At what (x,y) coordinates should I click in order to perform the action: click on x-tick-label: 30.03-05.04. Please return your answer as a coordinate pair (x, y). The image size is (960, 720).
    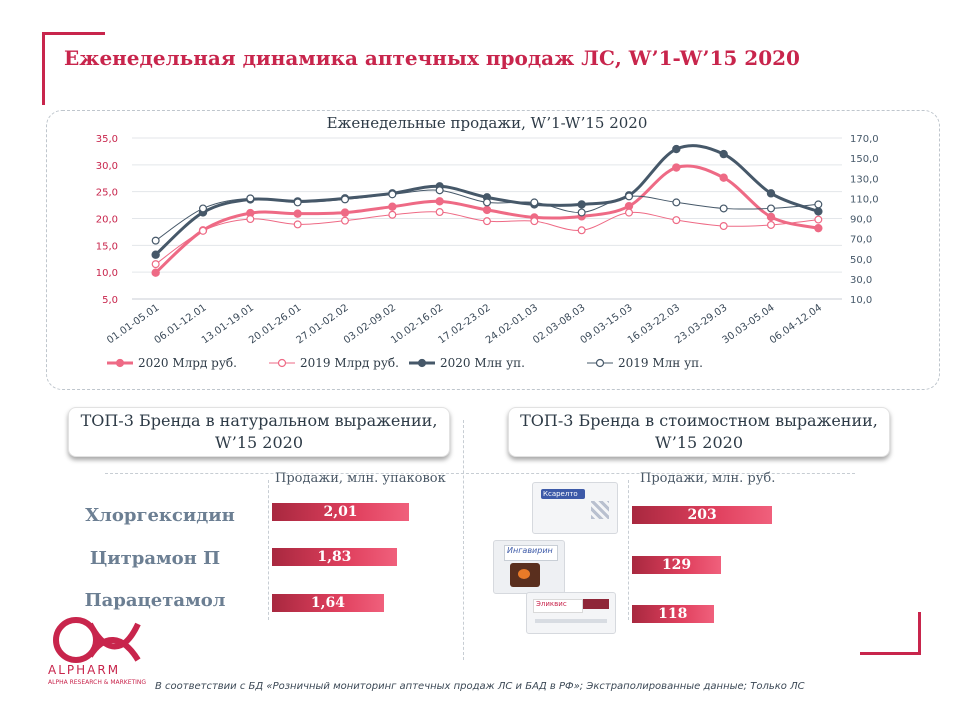
    Looking at the image, I should click on (749, 324).